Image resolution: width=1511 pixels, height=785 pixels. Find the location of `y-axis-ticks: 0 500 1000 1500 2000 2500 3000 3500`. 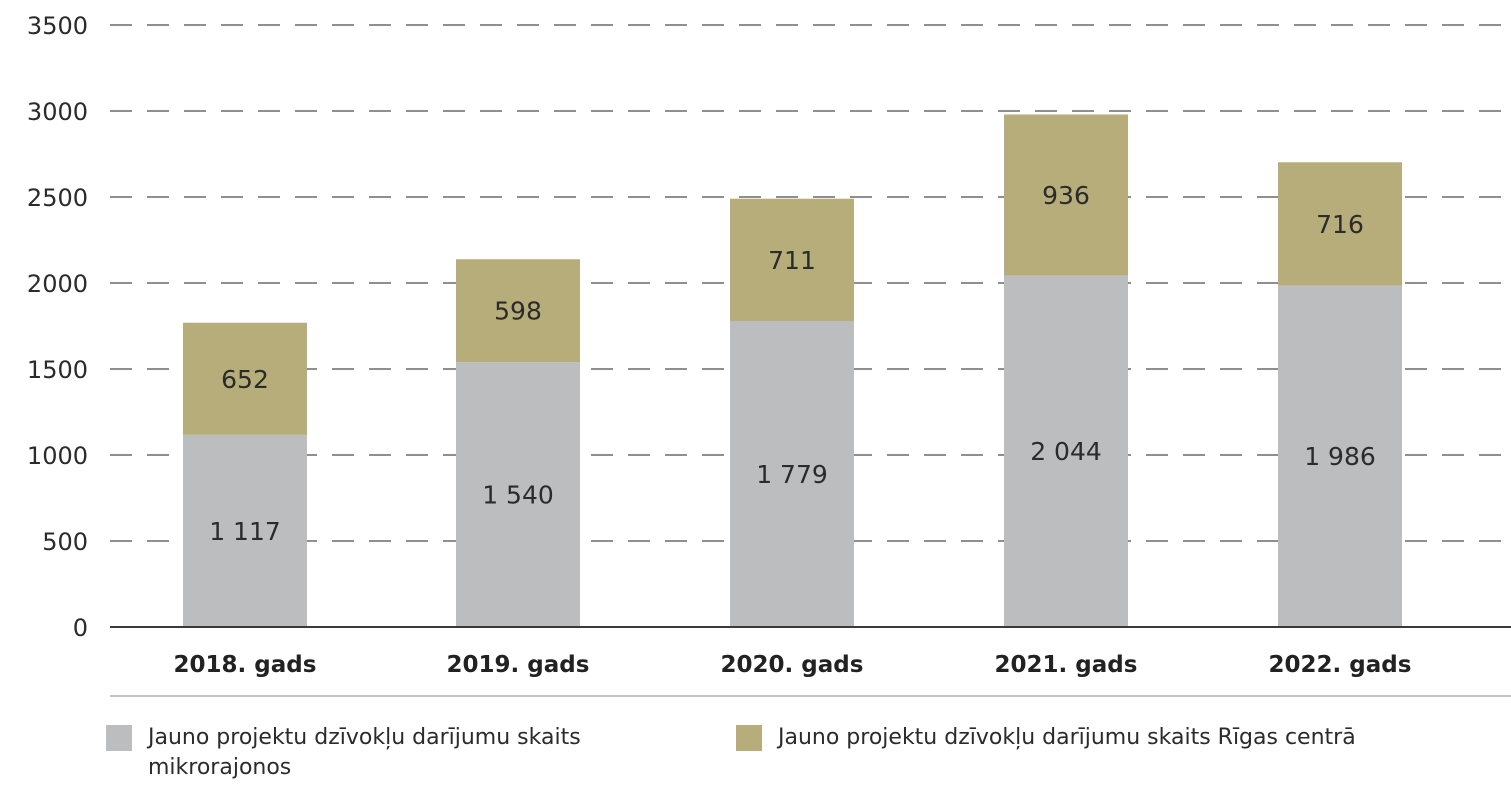

y-axis-ticks: 0 500 1000 1500 2000 2500 3000 3500 is located at coordinates (57, 327).